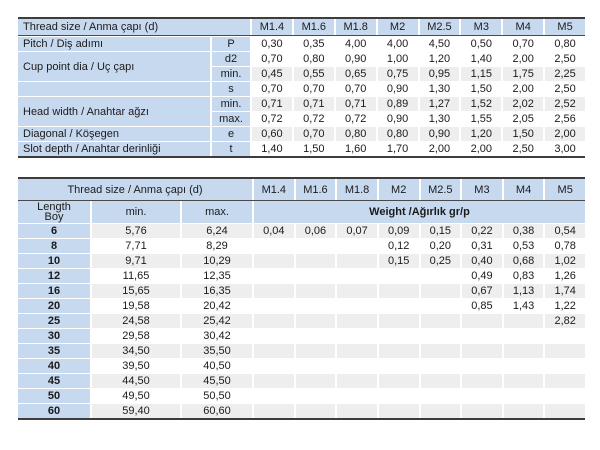 This screenshot has height=450, width=600. Describe the element at coordinates (301, 35) in the screenshot. I see `dimensions-table-header-divider` at that location.